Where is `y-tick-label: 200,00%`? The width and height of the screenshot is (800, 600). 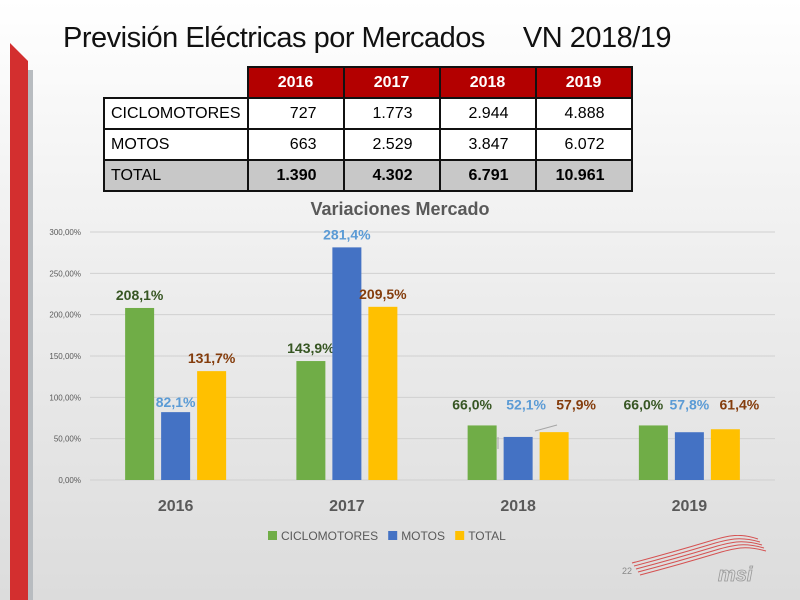
y-tick-label: 200,00% is located at coordinates (65, 315).